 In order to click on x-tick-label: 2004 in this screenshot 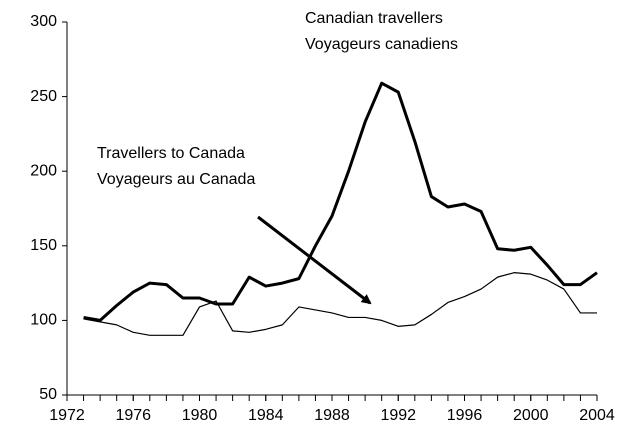, I will do `click(597, 415)`.